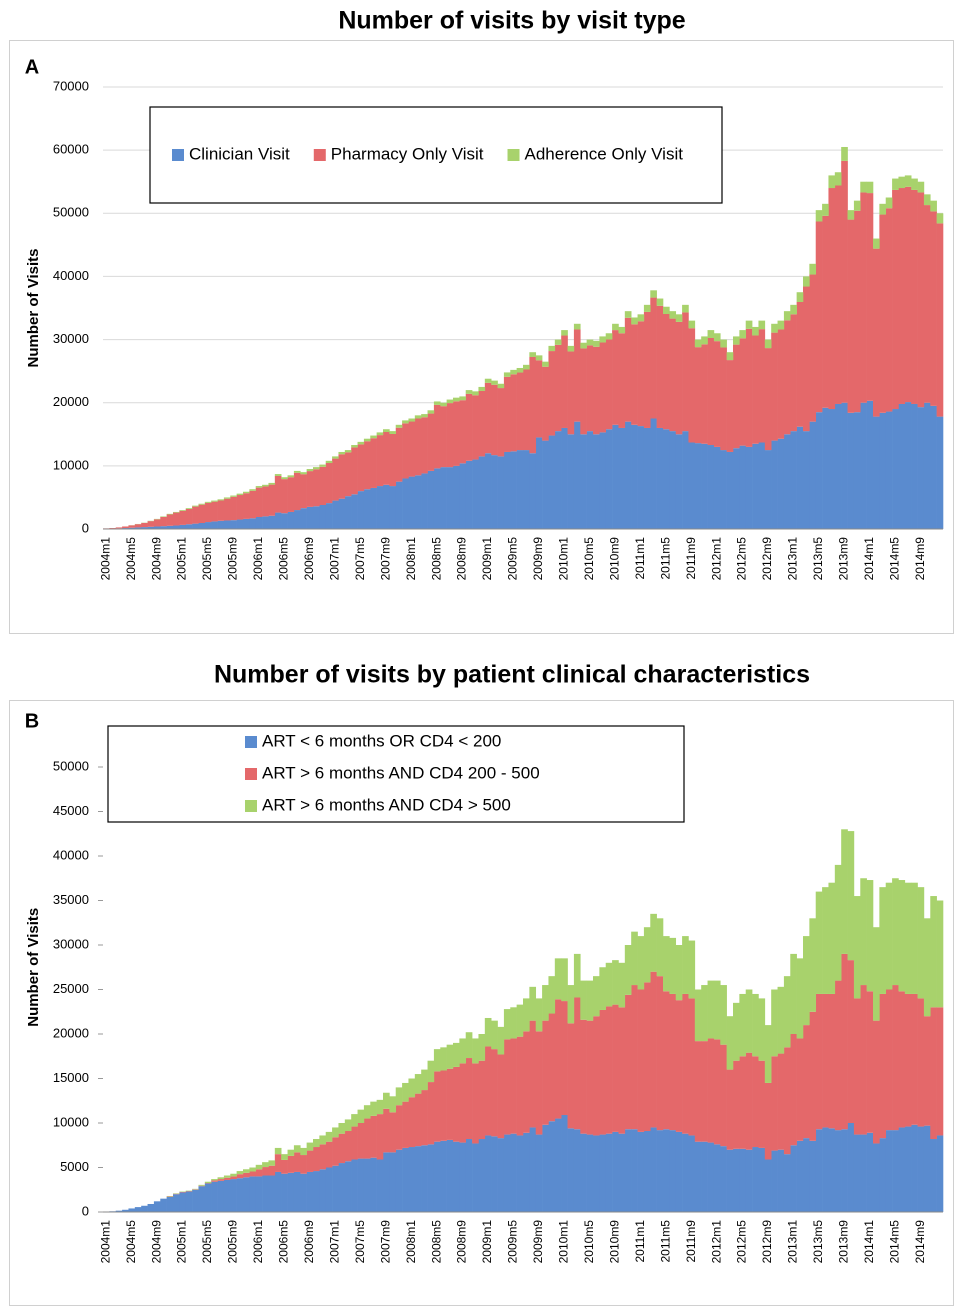 The image size is (955, 1311). I want to click on x-tick-label: 2006m5, so click(284, 559).